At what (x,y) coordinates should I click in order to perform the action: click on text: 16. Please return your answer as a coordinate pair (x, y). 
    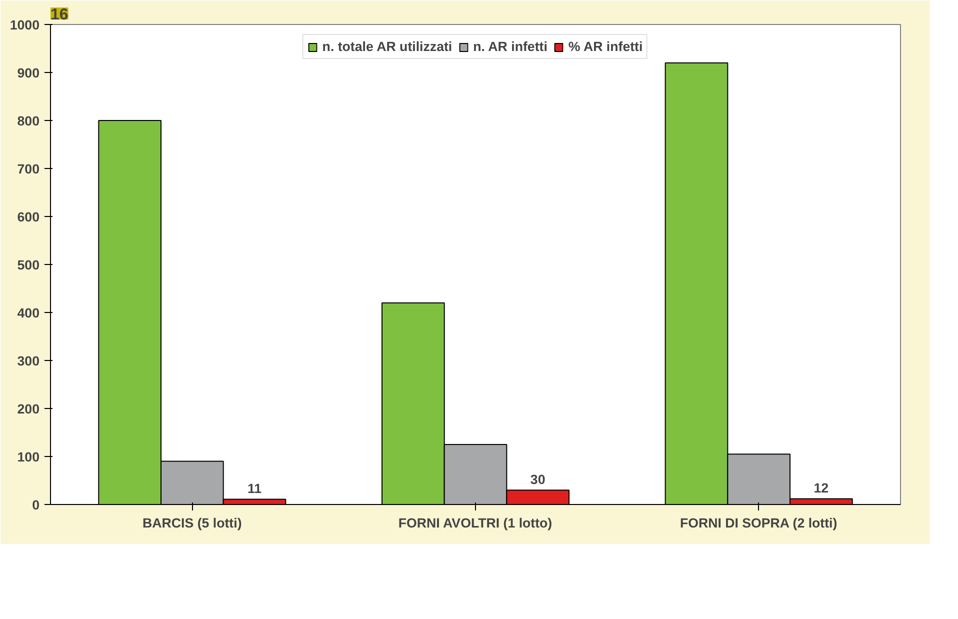
    Looking at the image, I should click on (59, 15).